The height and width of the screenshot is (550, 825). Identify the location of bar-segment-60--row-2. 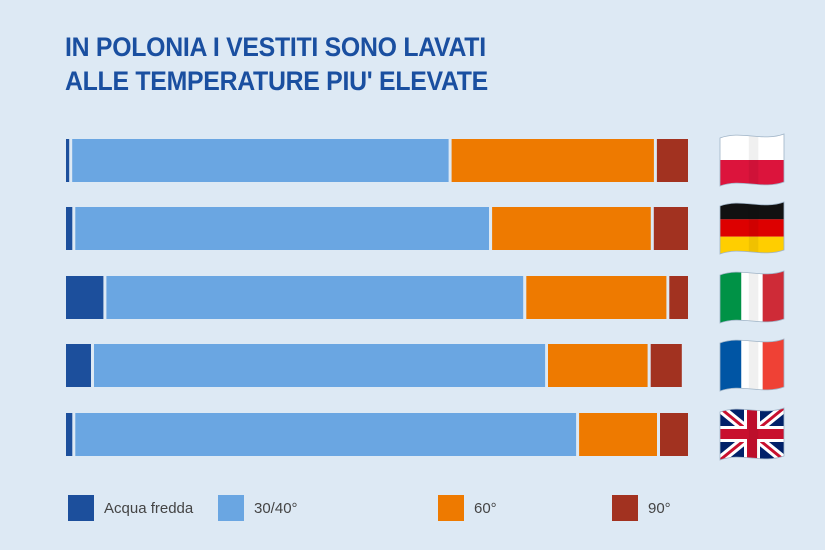
(571, 228).